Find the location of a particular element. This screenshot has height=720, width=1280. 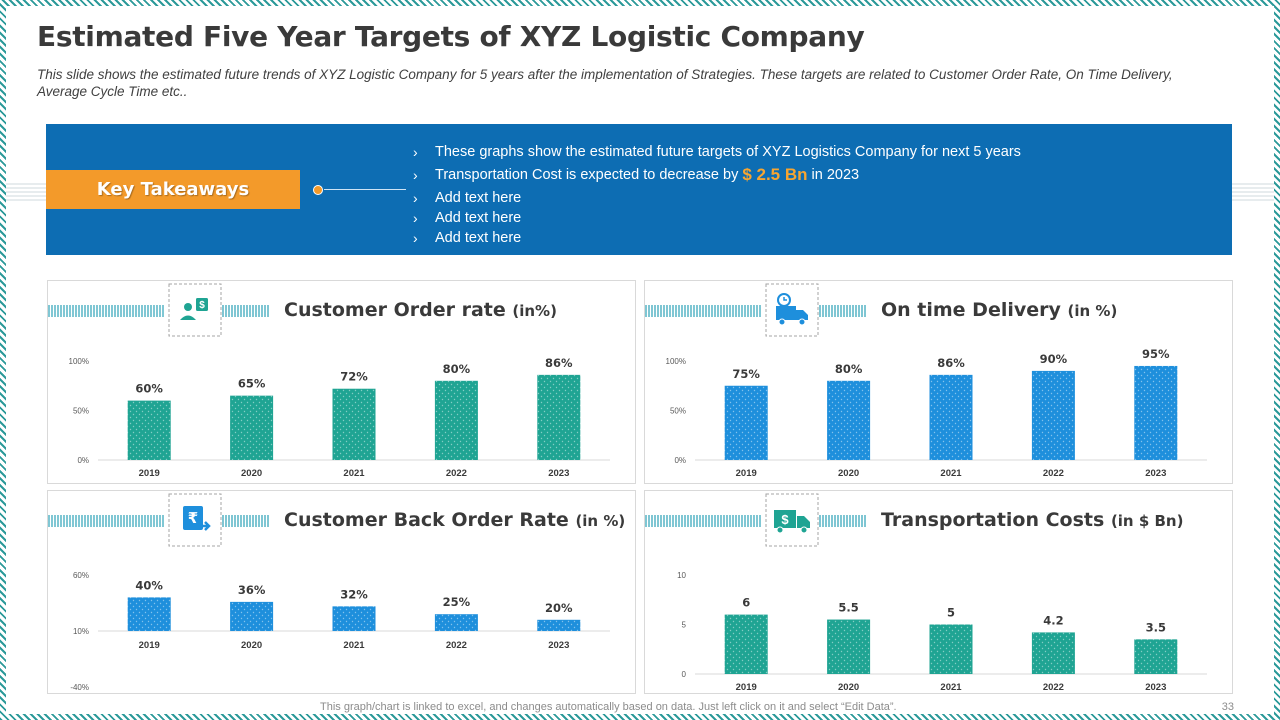

delivery-truck-clock-icon is located at coordinates (792, 309).